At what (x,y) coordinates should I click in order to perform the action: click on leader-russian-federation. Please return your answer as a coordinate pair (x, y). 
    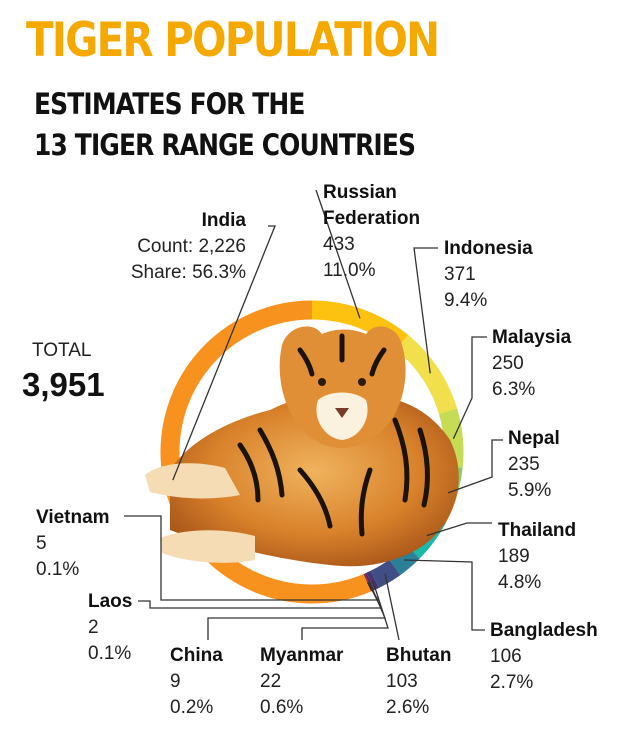
    Looking at the image, I should click on (338, 254).